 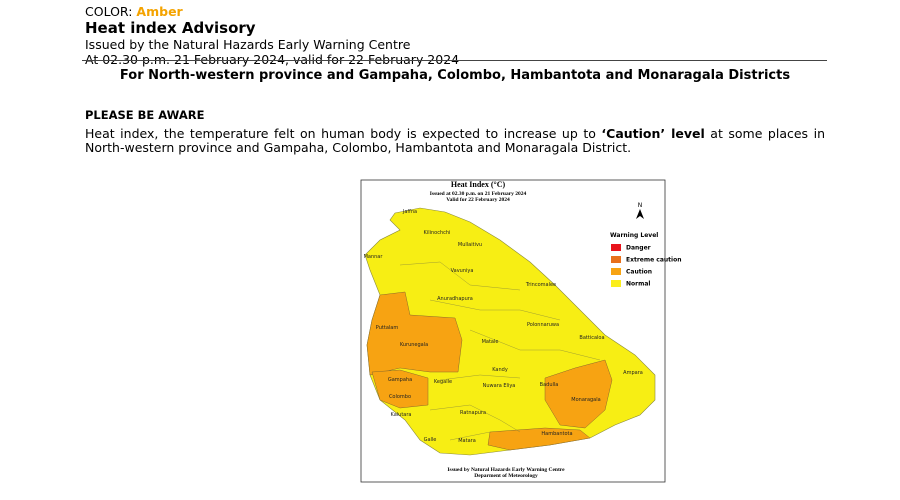 What do you see at coordinates (470, 245) in the screenshot?
I see `district-label: Mullaitivu` at bounding box center [470, 245].